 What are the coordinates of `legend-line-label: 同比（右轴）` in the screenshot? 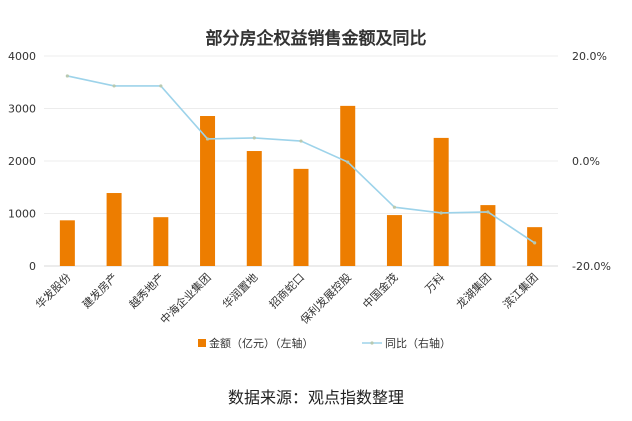 It's located at (418, 343).